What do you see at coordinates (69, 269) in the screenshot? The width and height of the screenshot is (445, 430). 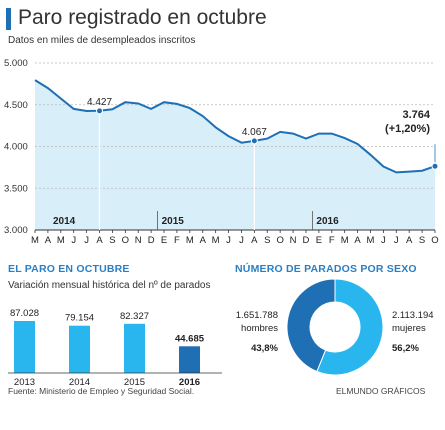 I see `left-section-title: EL PARO EN OCTUBRE` at bounding box center [69, 269].